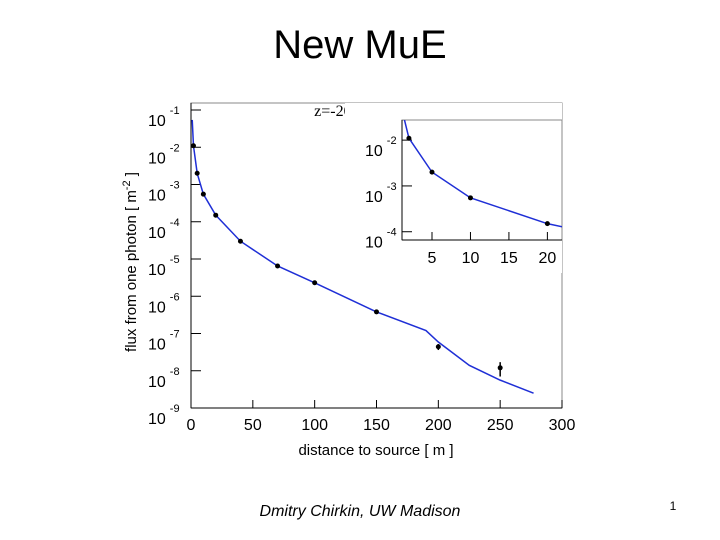  I want to click on x-tick-label: 200, so click(438, 425).